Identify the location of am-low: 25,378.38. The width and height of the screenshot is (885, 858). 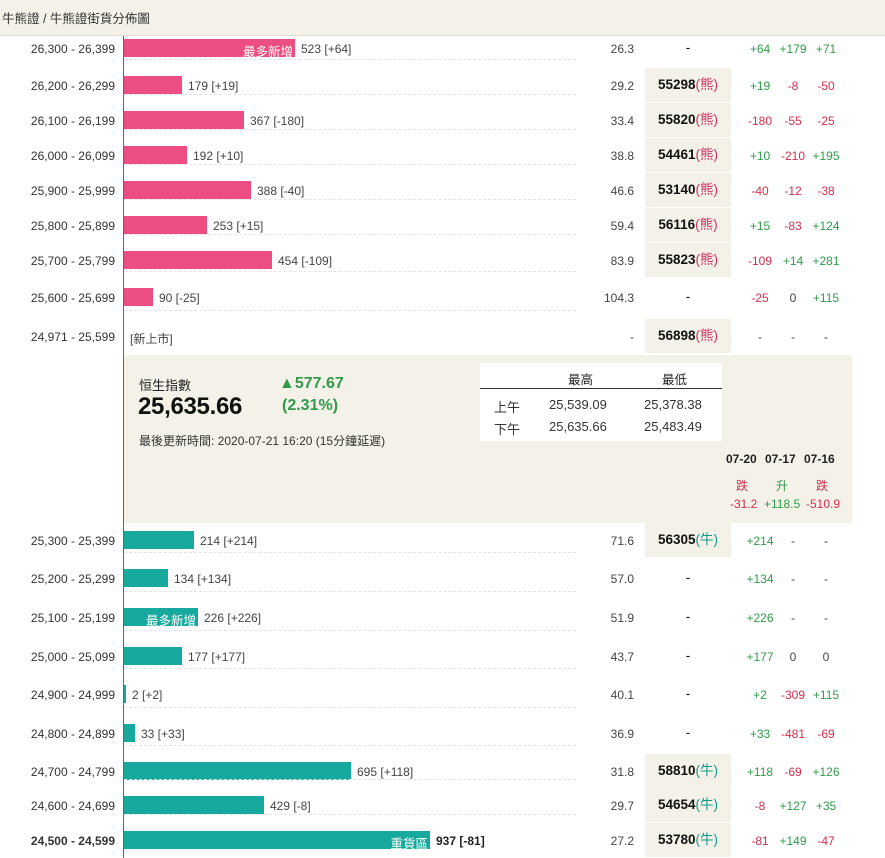
(673, 404).